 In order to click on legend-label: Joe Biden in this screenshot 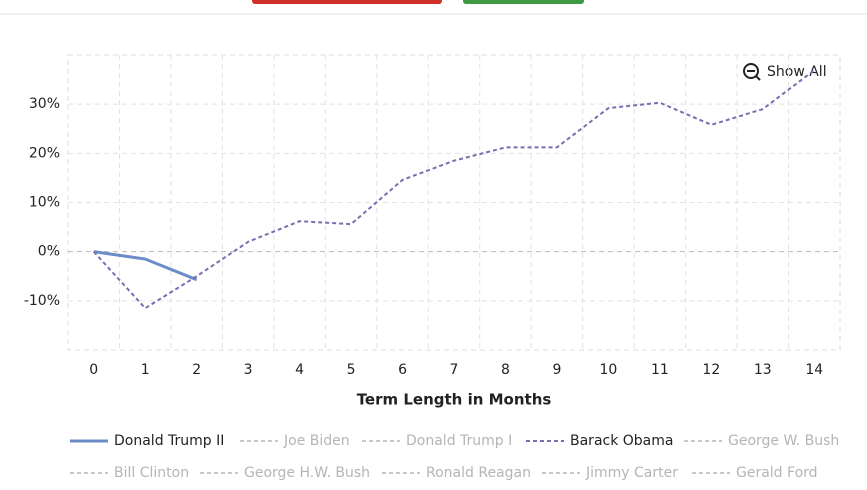, I will do `click(316, 441)`.